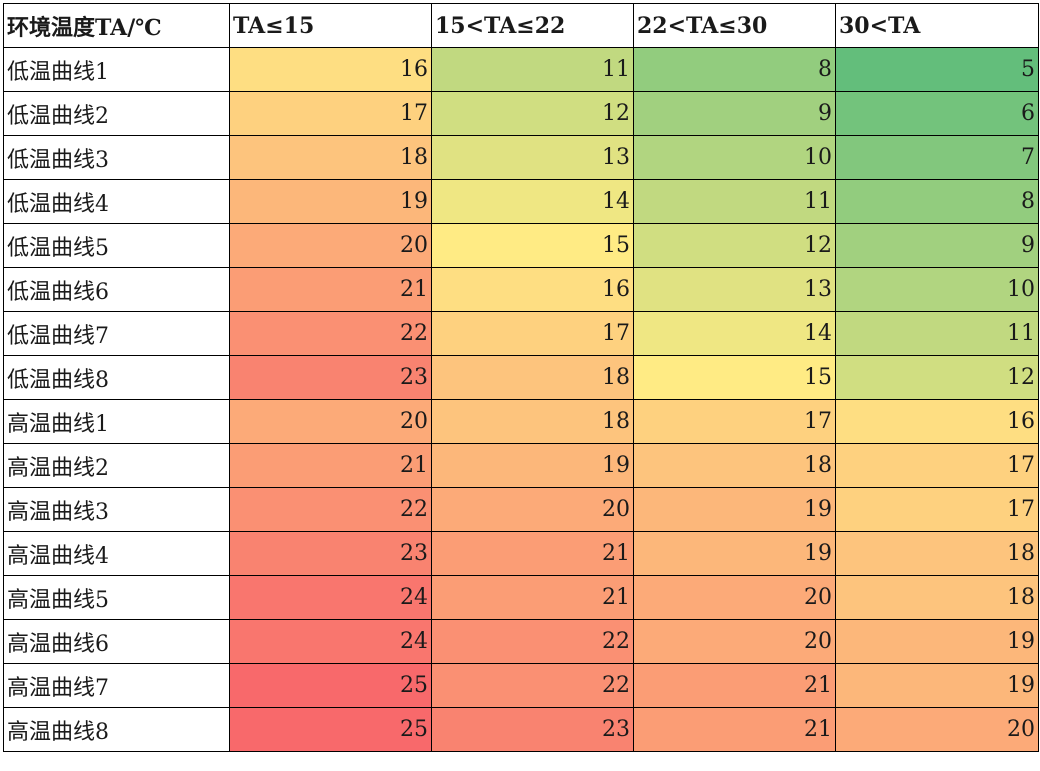 The height and width of the screenshot is (771, 1040). Describe the element at coordinates (116, 289) in the screenshot. I see `row-label: 低温曲线6` at that location.